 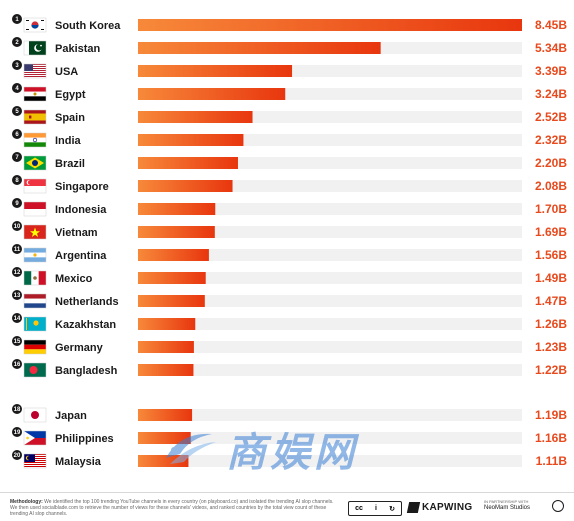 I want to click on value-label: 1.16B, so click(x=551, y=438).